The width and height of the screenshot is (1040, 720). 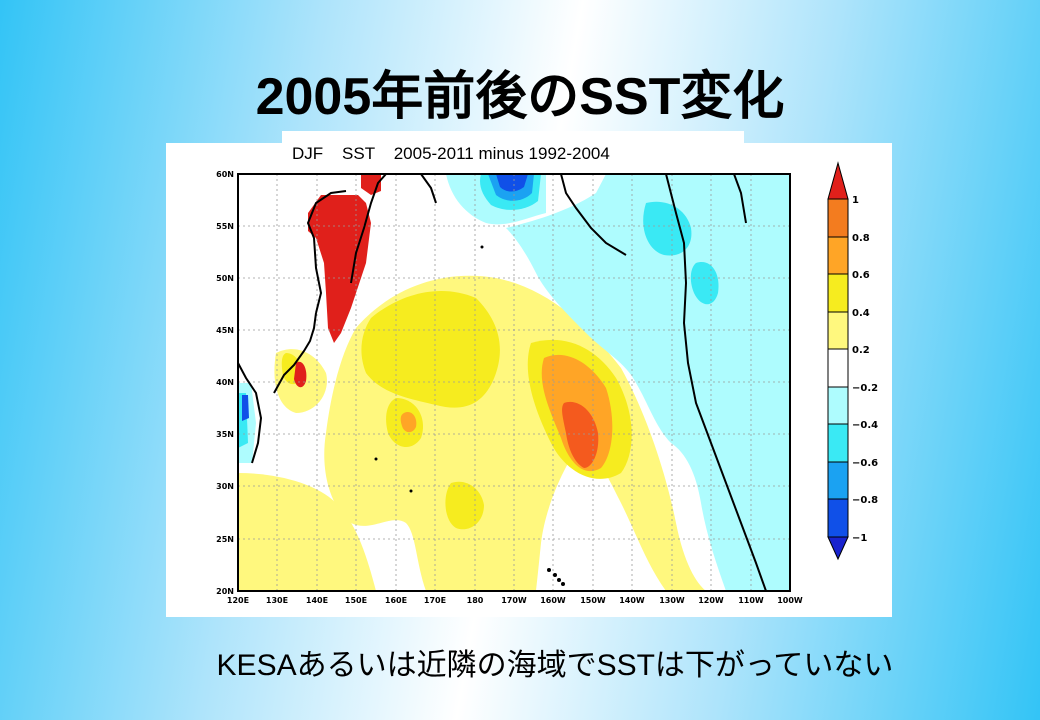 What do you see at coordinates (555, 665) in the screenshot?
I see `slide-footer-text: KESAあるいは近隣の海域でSSTは下がっていない` at bounding box center [555, 665].